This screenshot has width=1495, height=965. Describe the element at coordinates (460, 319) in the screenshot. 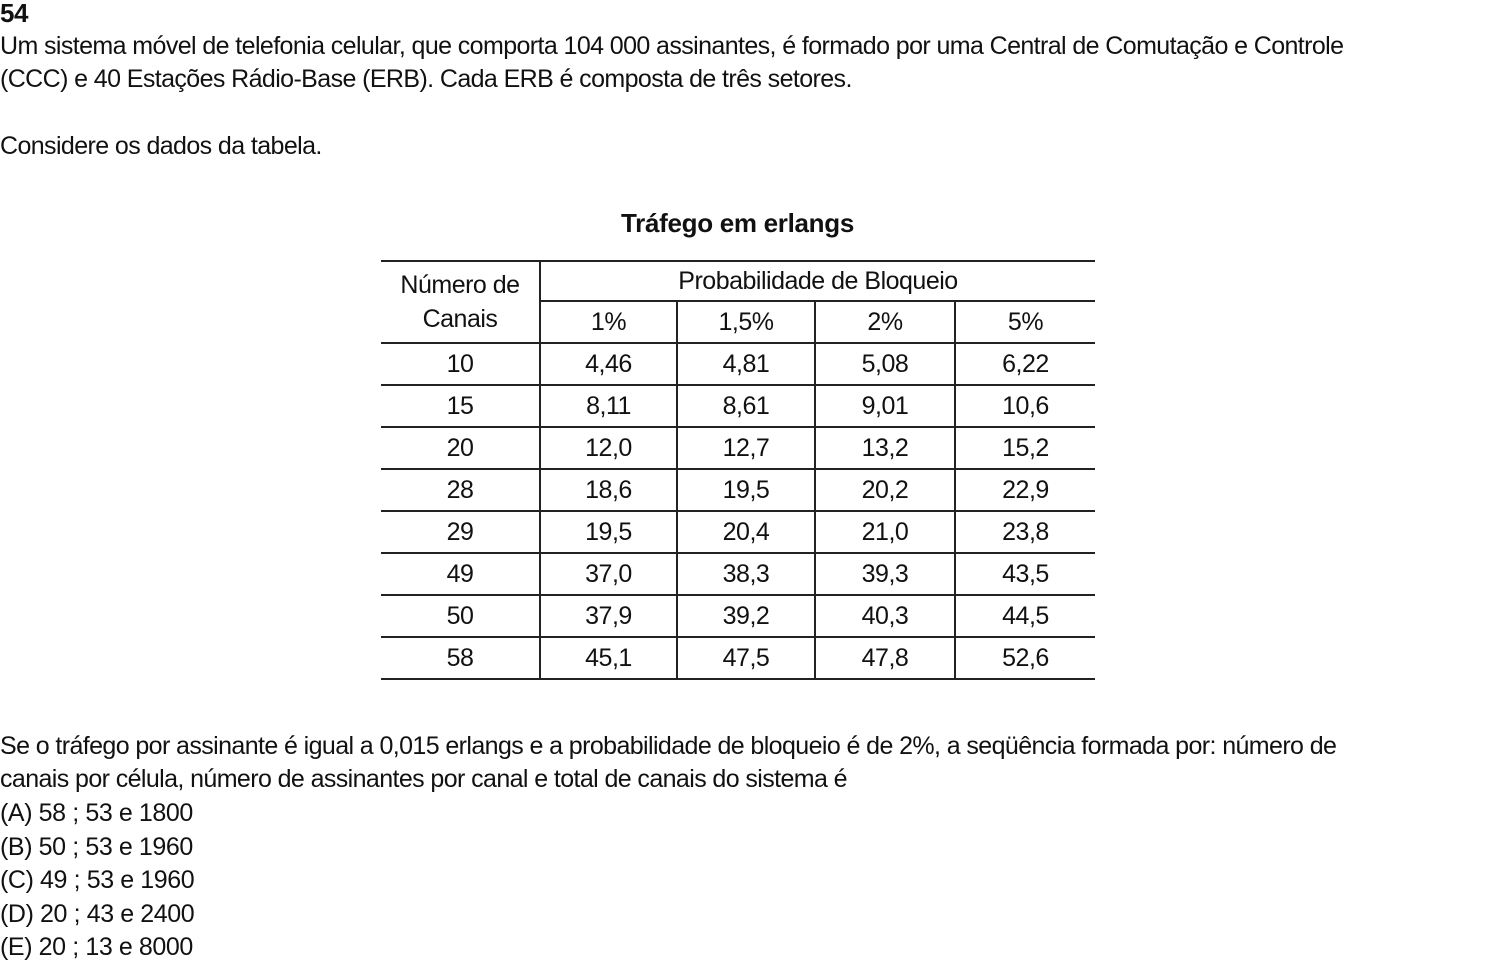

I see `channels-header-line2: Canais` at that location.